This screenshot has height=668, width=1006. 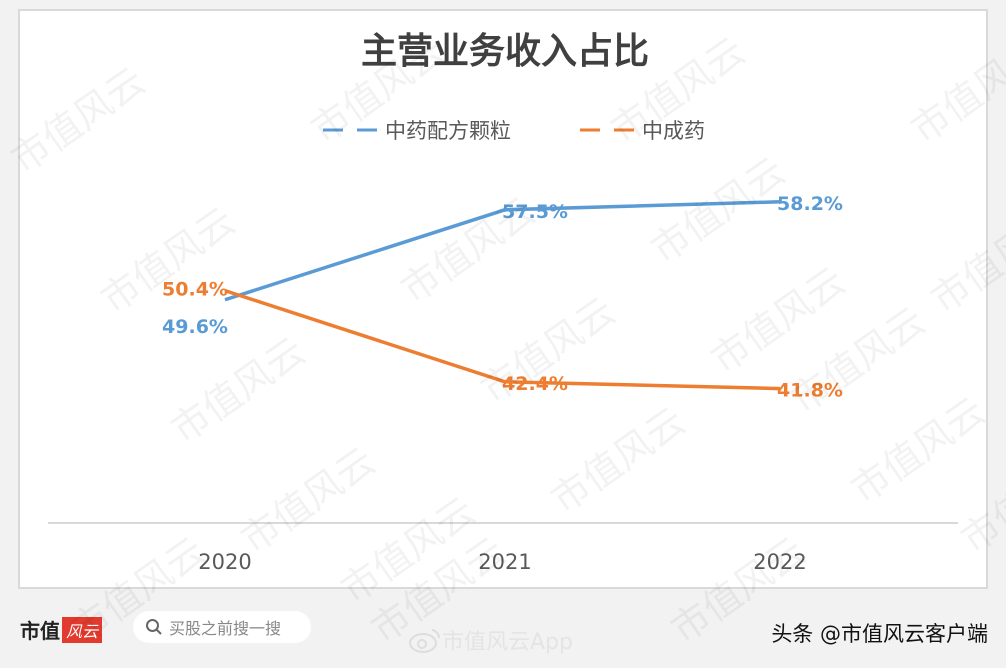 What do you see at coordinates (225, 628) in the screenshot?
I see `search-placeholder: 买股之前搜一搜` at bounding box center [225, 628].